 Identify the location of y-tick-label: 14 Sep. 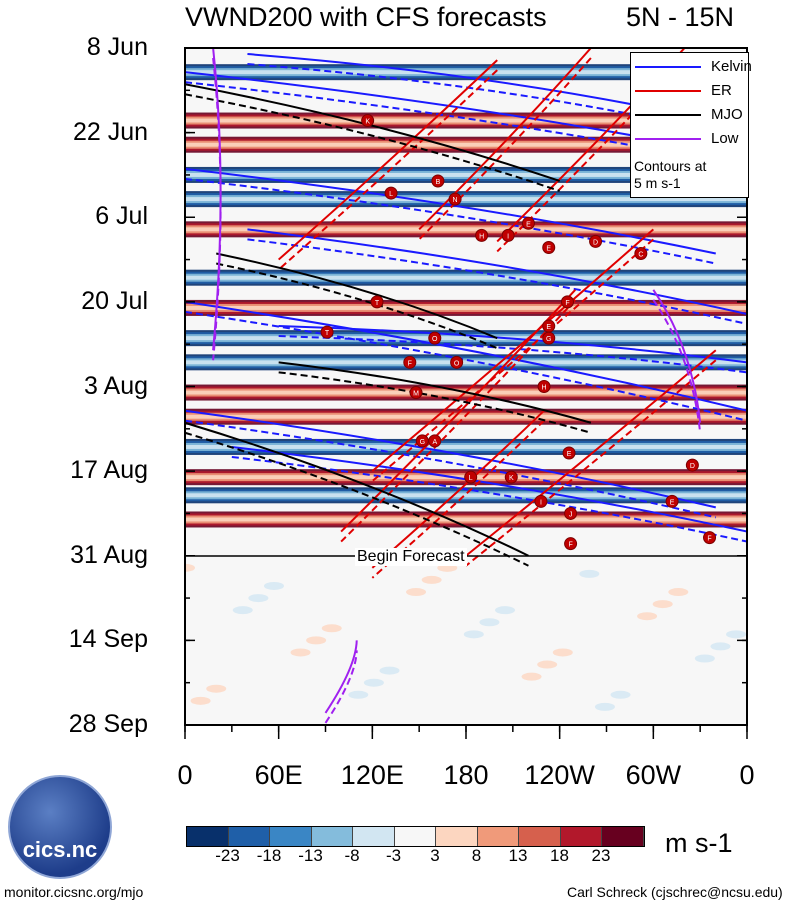
(108, 639).